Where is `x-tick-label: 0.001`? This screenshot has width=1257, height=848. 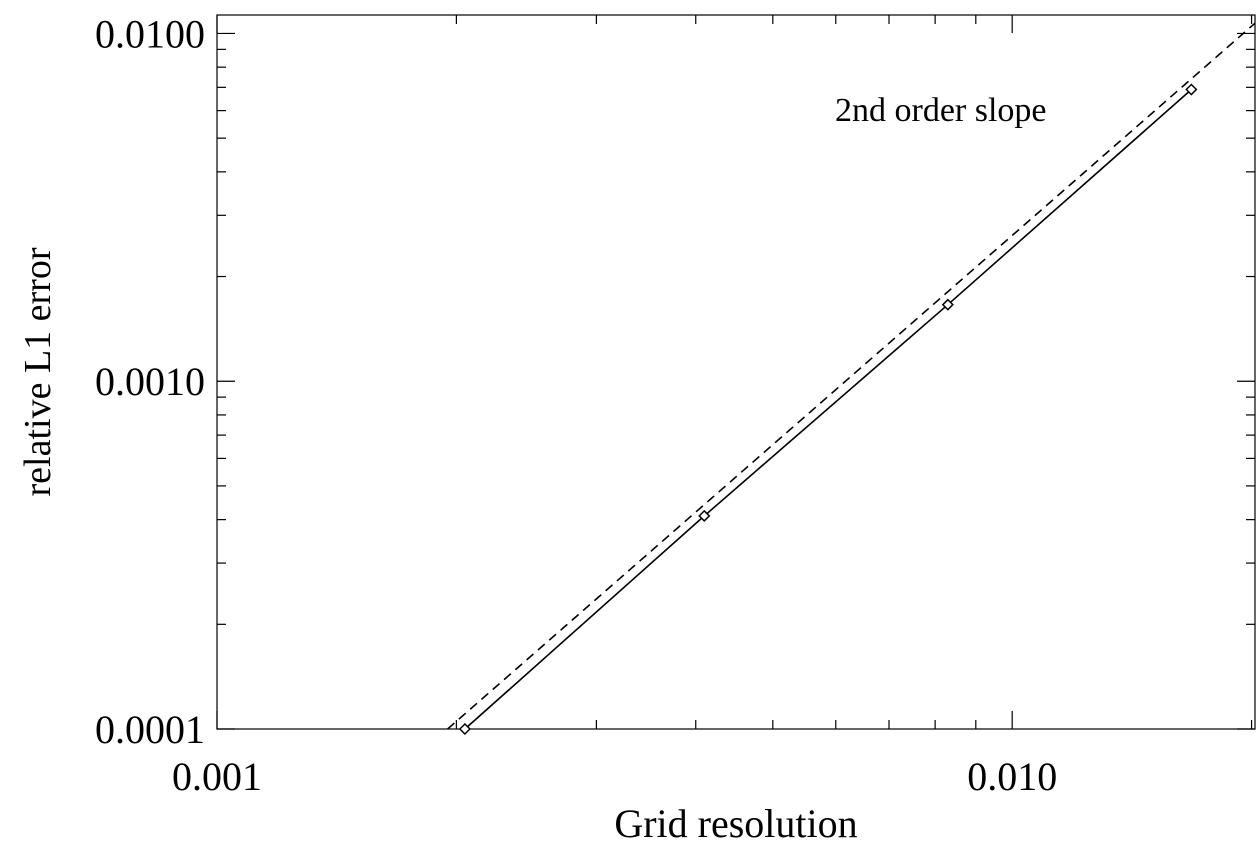 x-tick-label: 0.001 is located at coordinates (217, 776).